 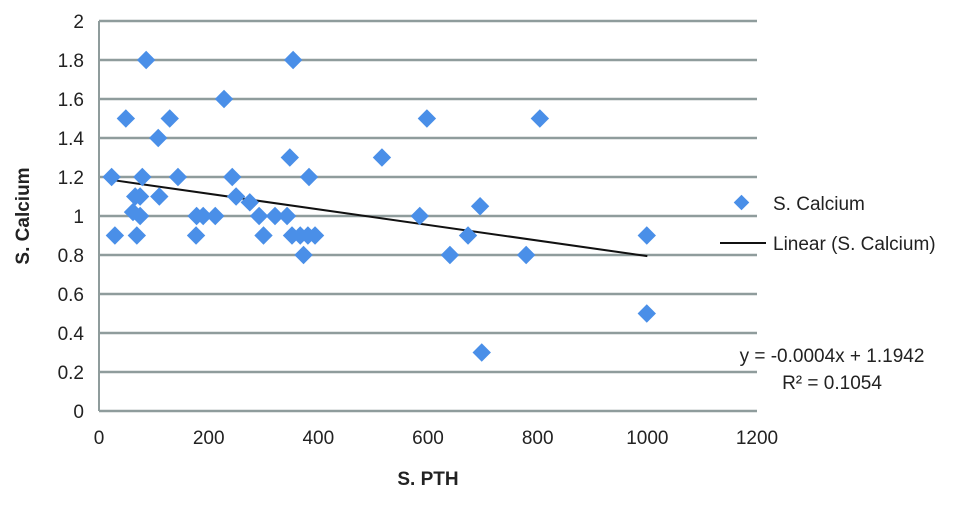 I want to click on x-axis-title: S. PTH, so click(x=427, y=479).